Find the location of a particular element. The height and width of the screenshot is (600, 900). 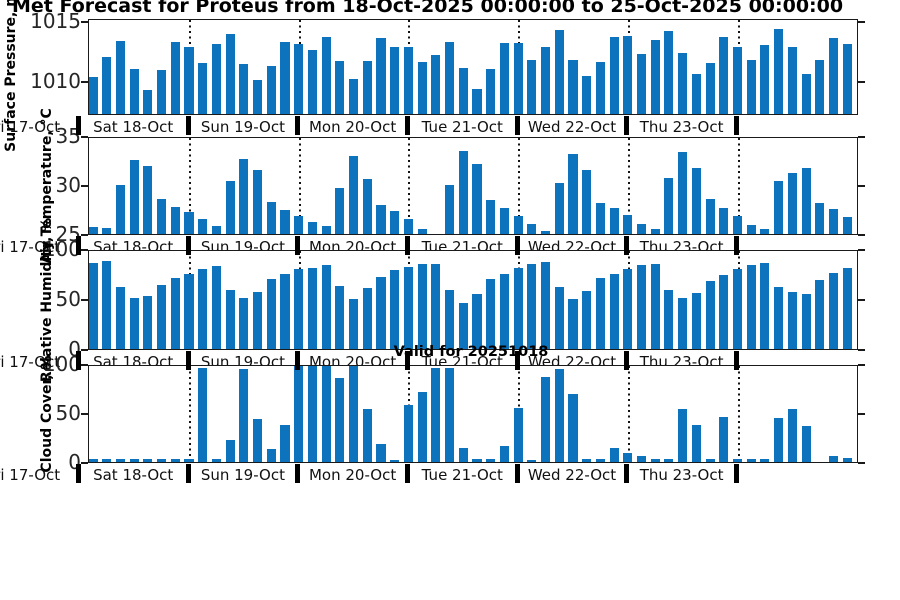

y-tick-label: 100 is located at coordinates (61, 249).